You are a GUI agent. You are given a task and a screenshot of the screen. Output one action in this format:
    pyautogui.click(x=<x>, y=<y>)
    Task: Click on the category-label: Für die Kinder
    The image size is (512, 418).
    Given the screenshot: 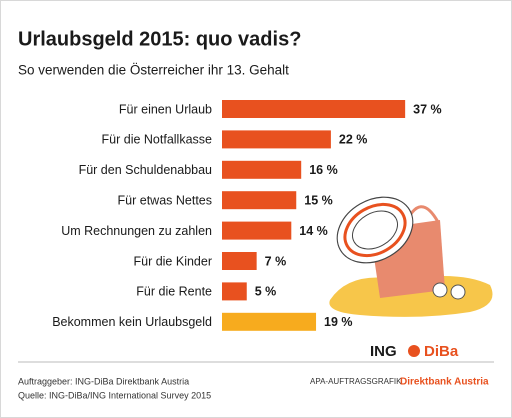 What is the action you would take?
    pyautogui.click(x=172, y=261)
    